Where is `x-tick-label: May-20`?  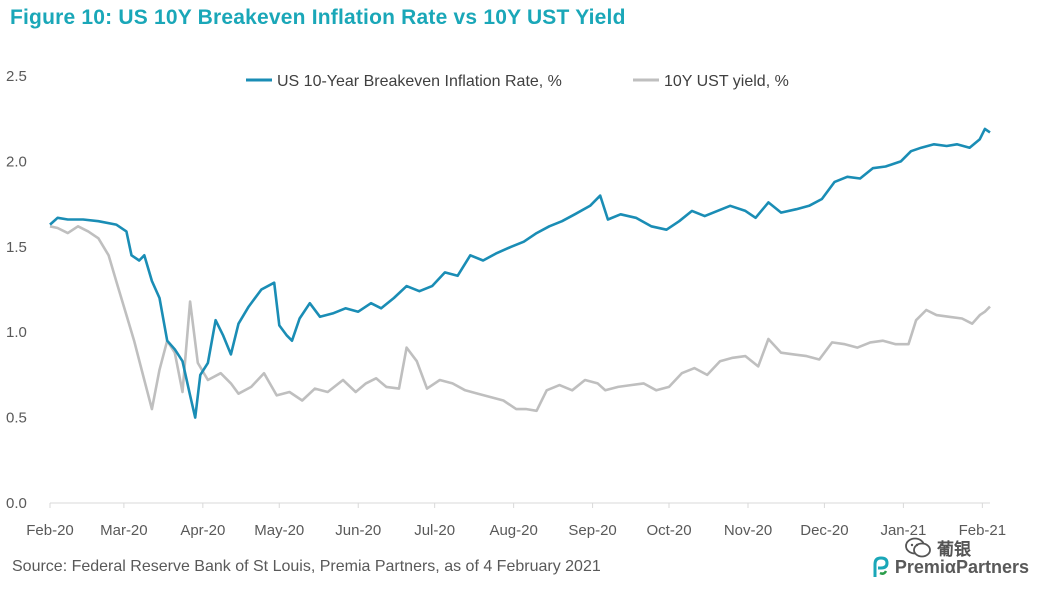
x-tick-label: May-20 is located at coordinates (279, 530).